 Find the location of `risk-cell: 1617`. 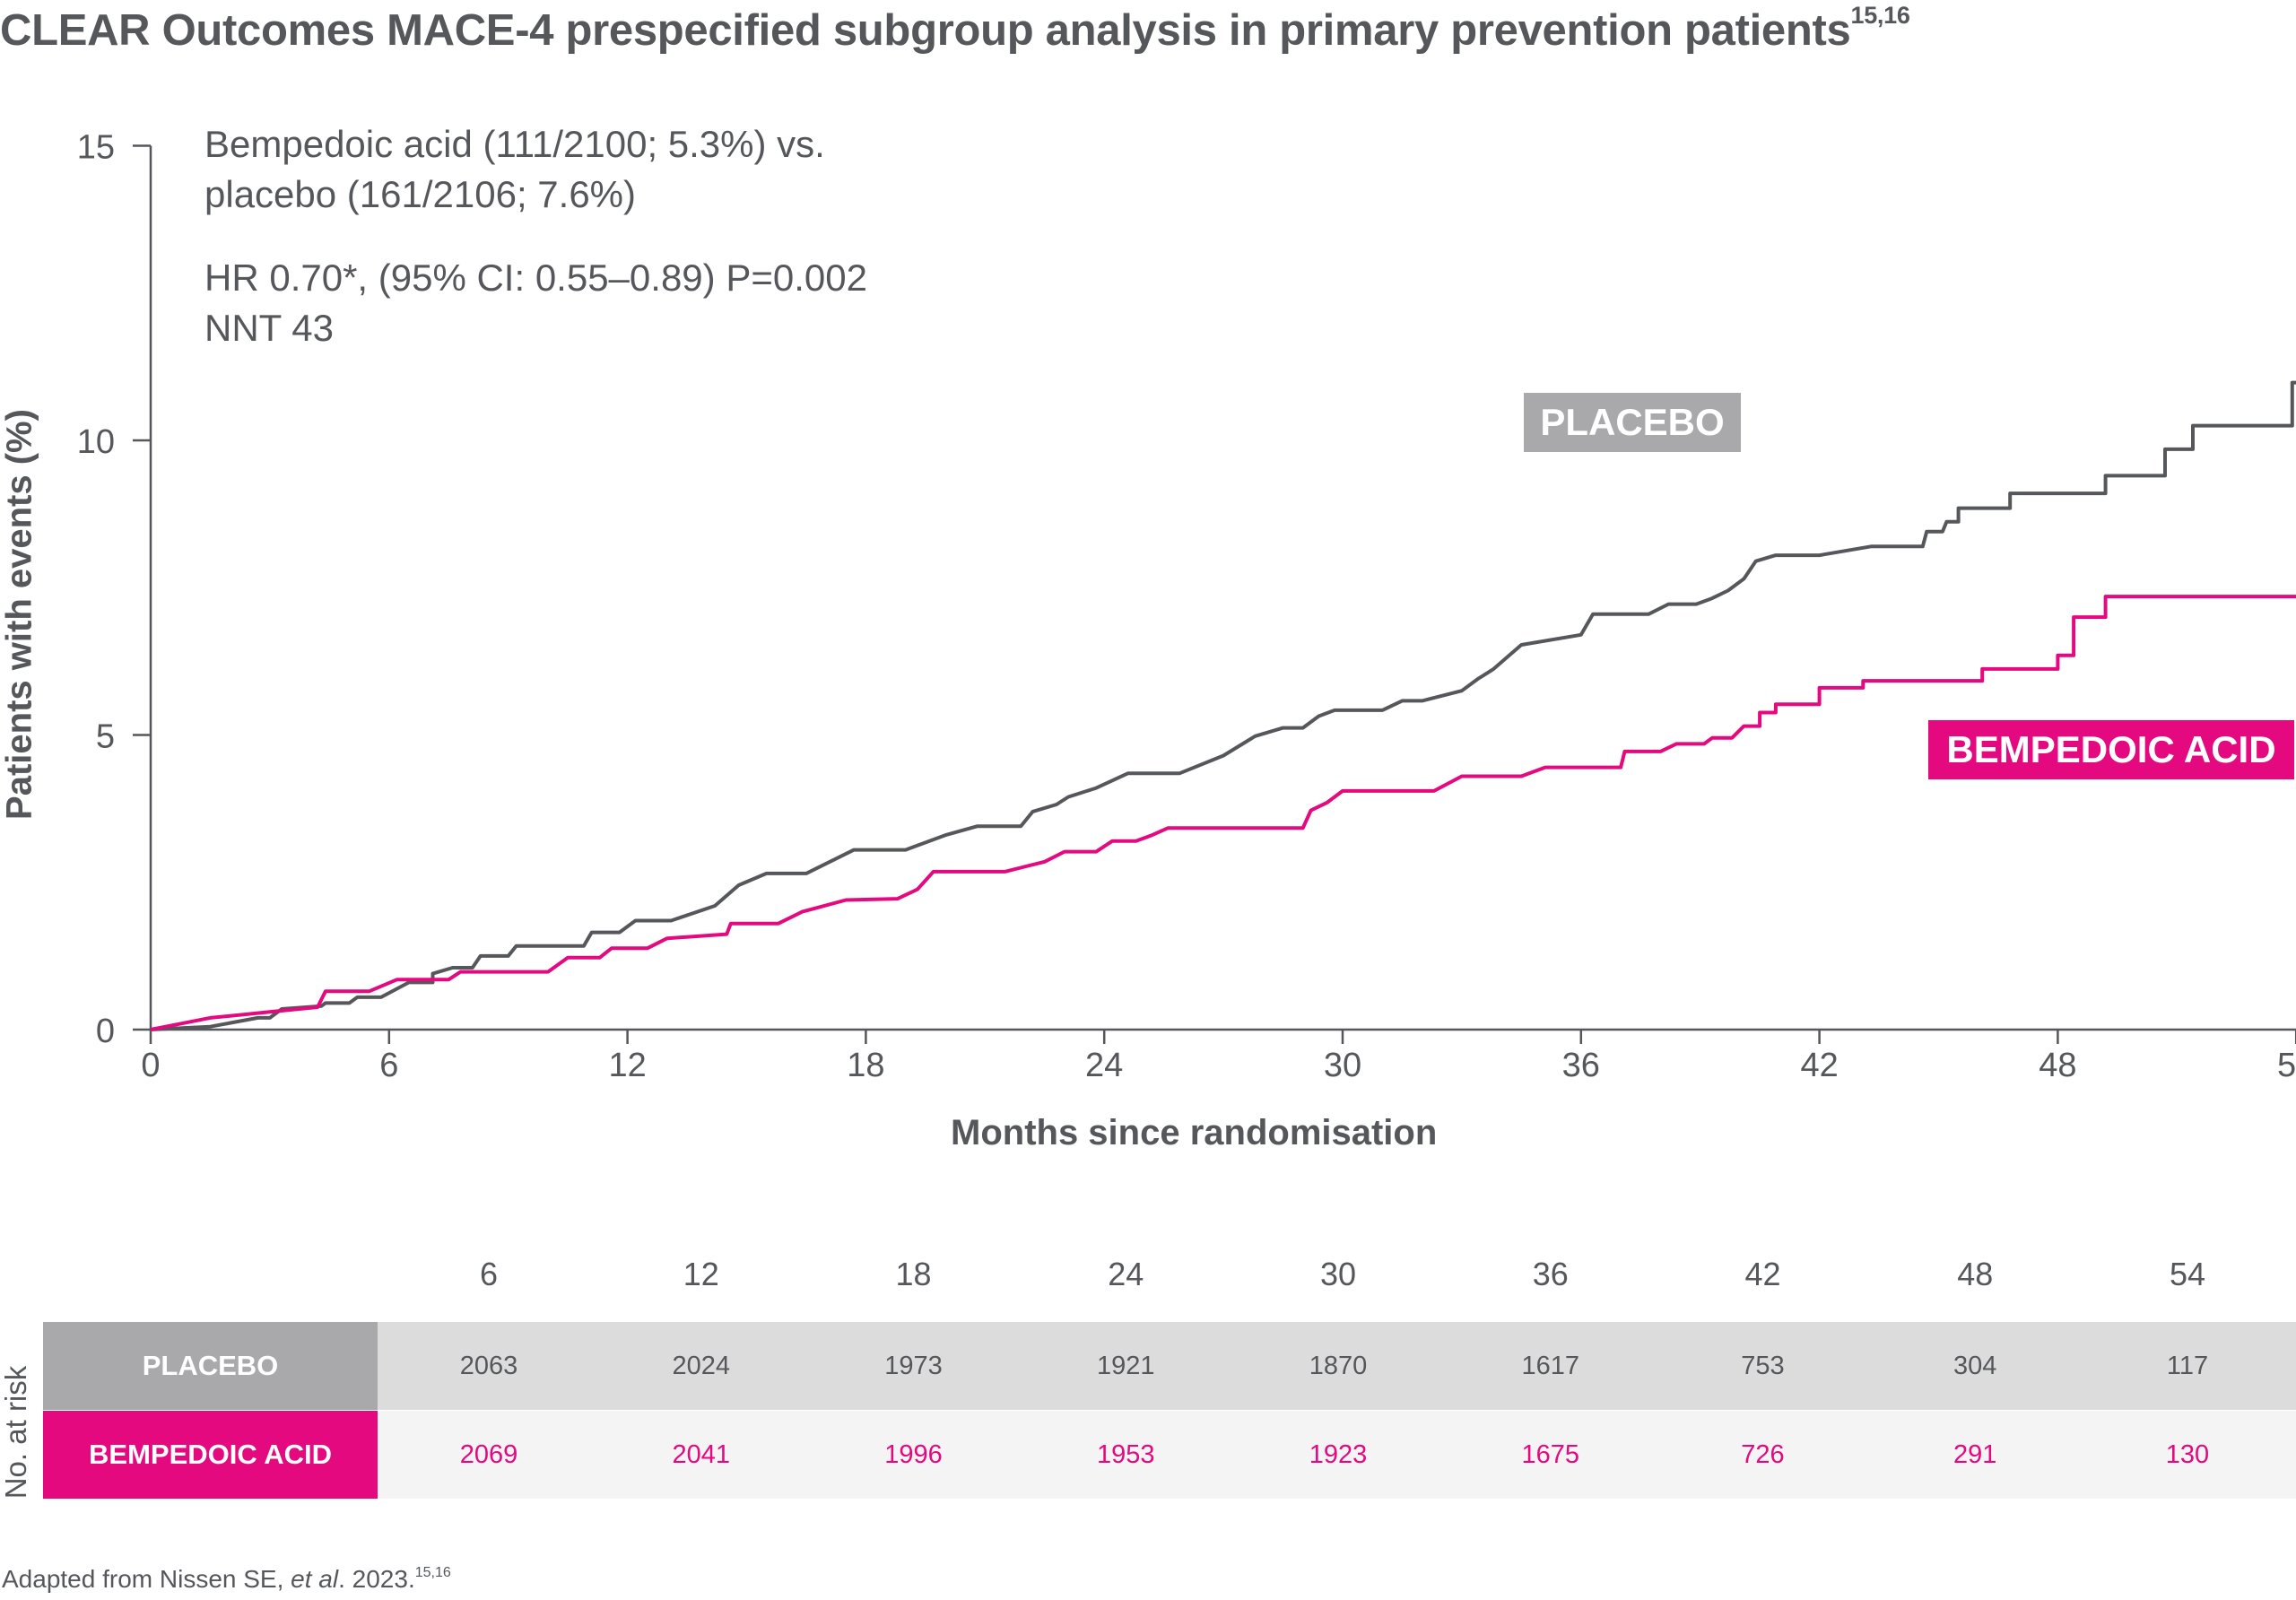

risk-cell: 1617 is located at coordinates (1550, 1366).